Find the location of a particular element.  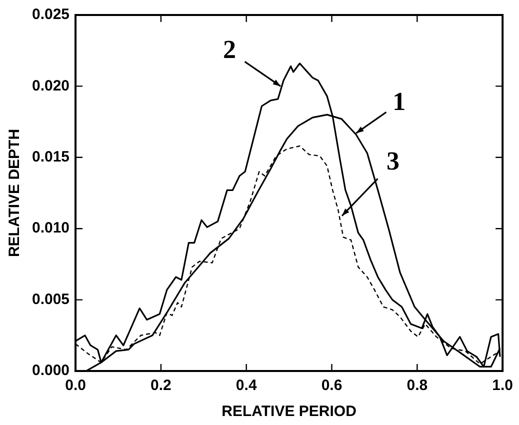

y-tick-label: 0.025 is located at coordinates (51, 15).